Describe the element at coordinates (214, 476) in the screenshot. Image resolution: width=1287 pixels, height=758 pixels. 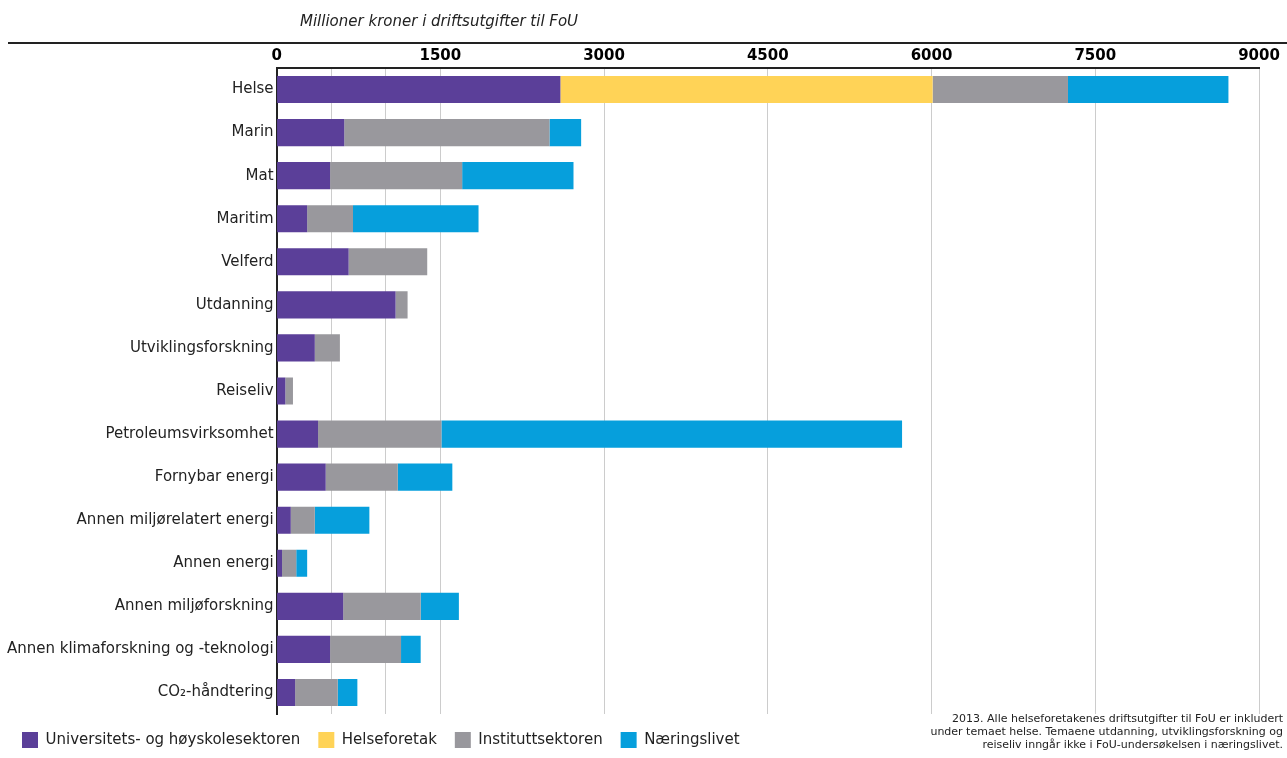
I see `y-tick-label: Fornybar energi` at that location.